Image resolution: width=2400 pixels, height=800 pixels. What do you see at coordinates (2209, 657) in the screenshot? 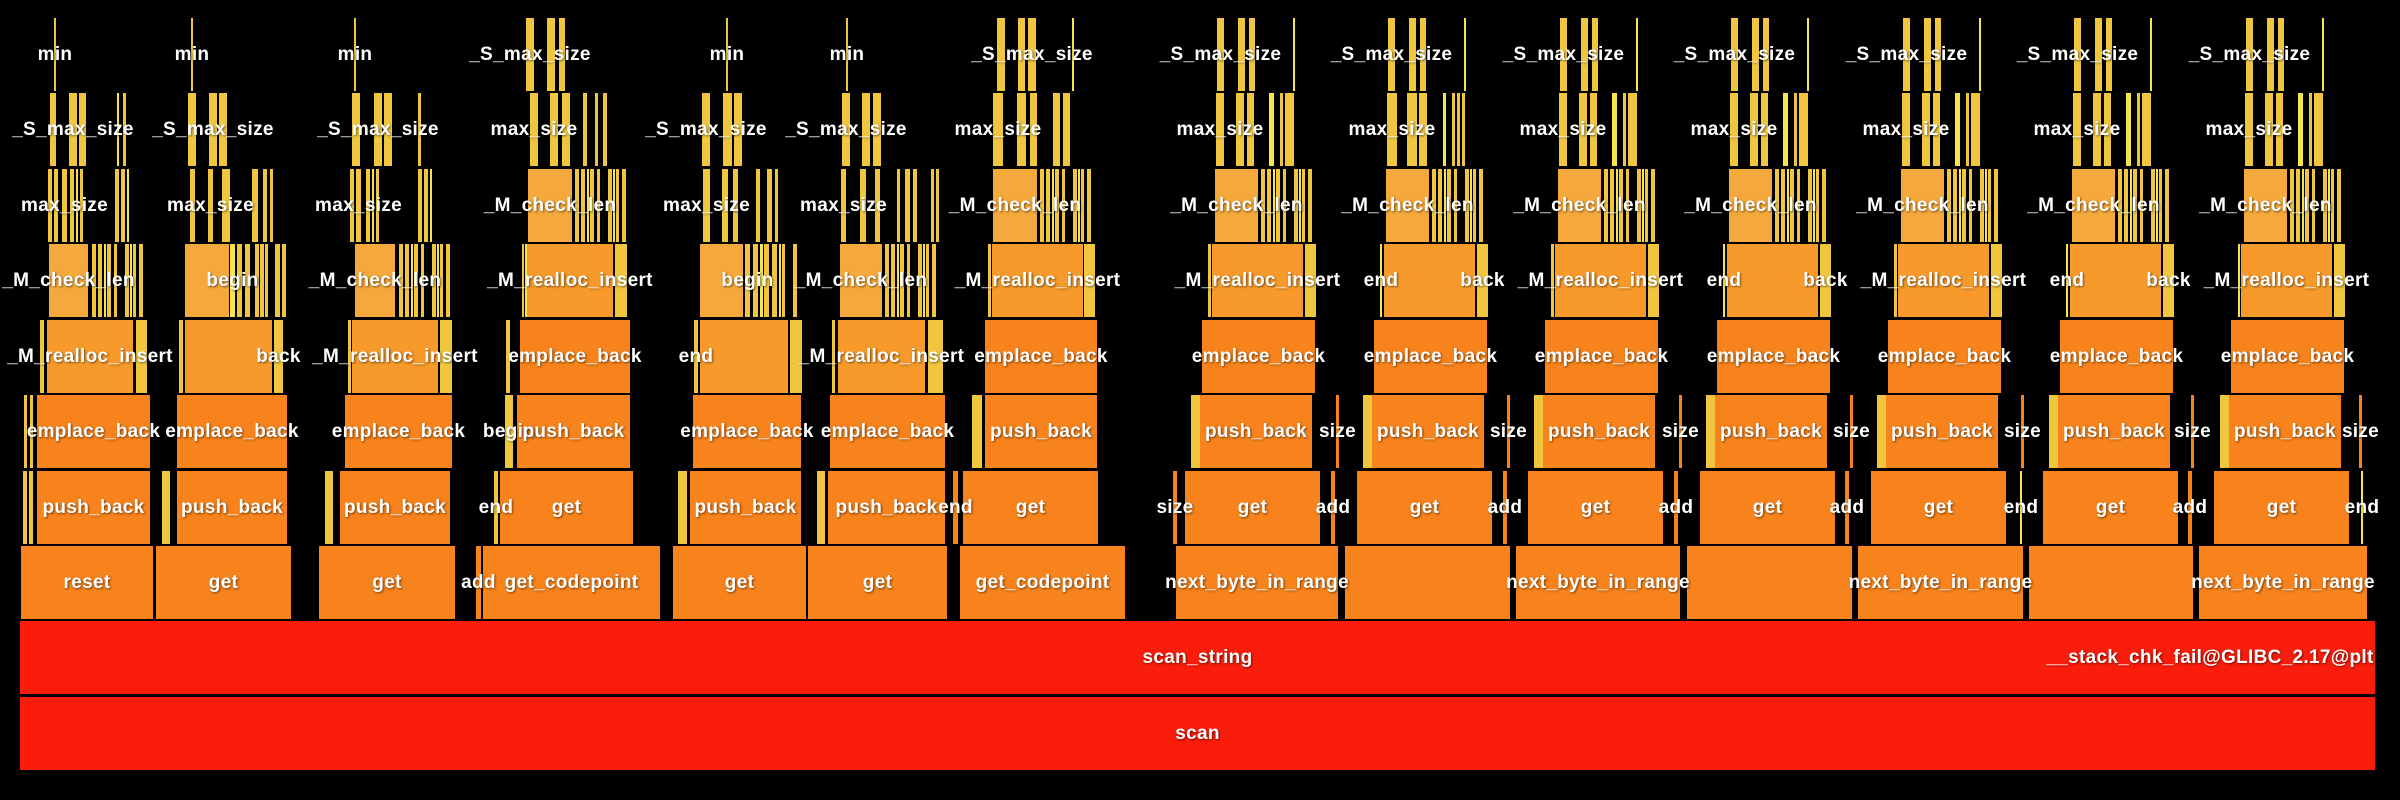
I see `flame-frame-__stack_chk_fail-glibc_2-17-plt: __stack_chk_fail@GLIBC_2.17@plt` at bounding box center [2209, 657].